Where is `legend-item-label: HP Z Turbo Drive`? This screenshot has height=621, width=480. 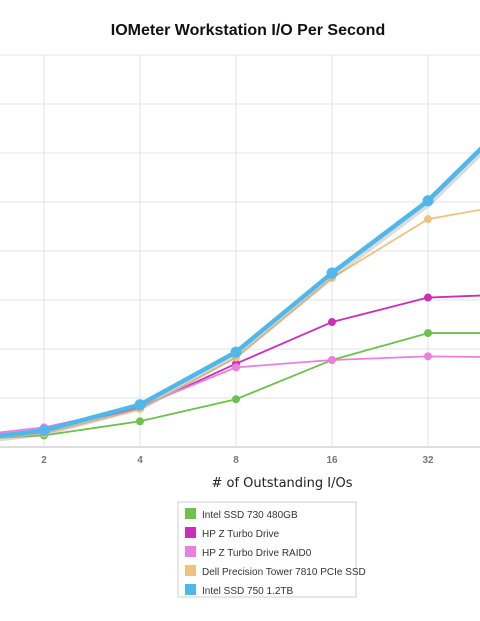 legend-item-label: HP Z Turbo Drive is located at coordinates (240, 534).